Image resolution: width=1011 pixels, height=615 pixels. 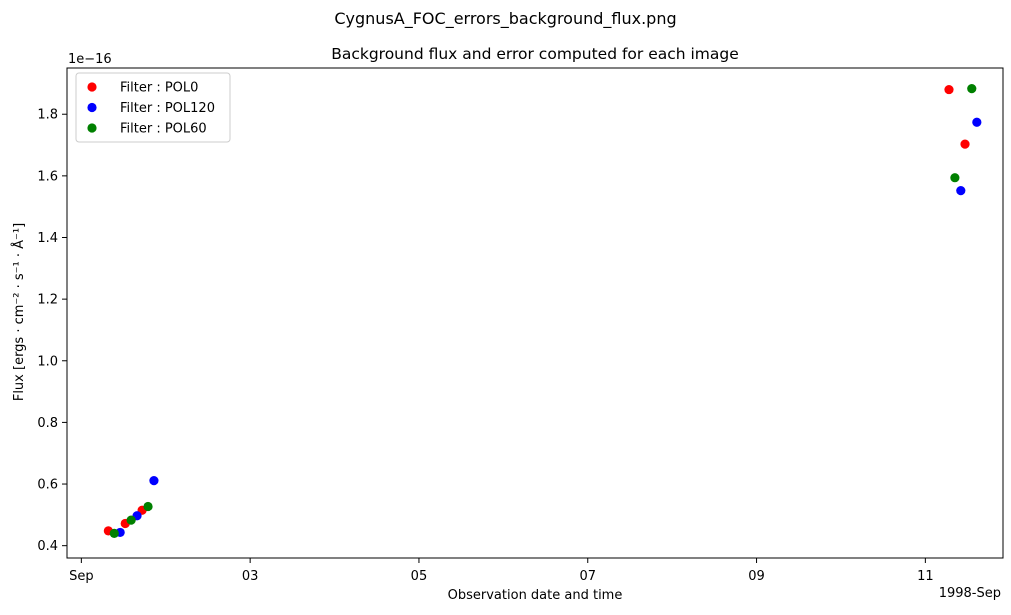 What do you see at coordinates (587, 576) in the screenshot?
I see `x-tick-label: 07` at bounding box center [587, 576].